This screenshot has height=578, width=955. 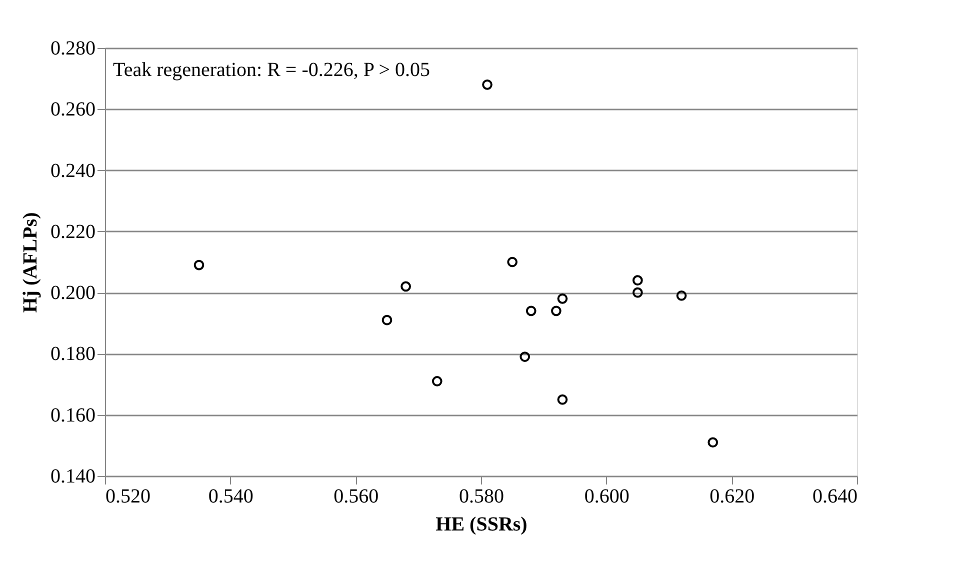 I want to click on x-tick-label: 0.560, so click(x=356, y=497).